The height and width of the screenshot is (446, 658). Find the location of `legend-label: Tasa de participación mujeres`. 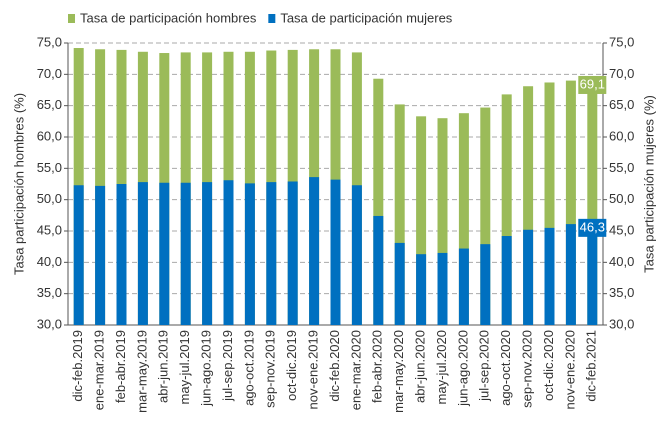

legend-label: Tasa de participación mujeres is located at coordinates (366, 17).